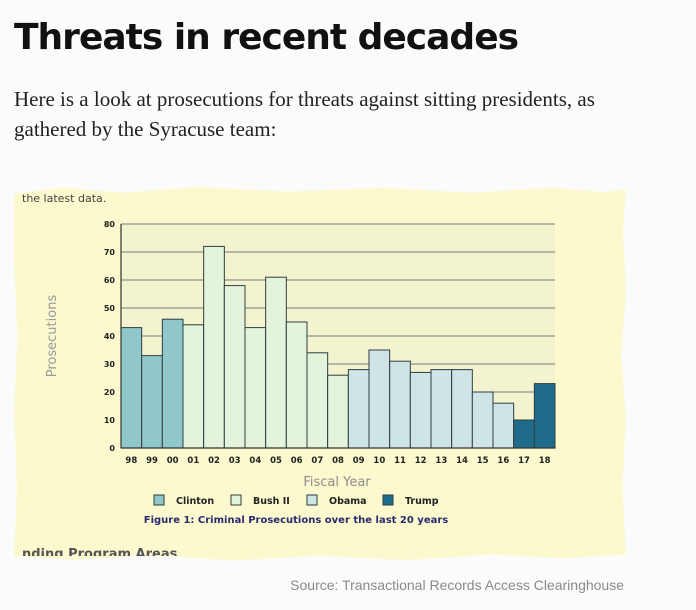 The image size is (696, 610). What do you see at coordinates (52, 336) in the screenshot?
I see `y-axis-label: Prosecutions` at bounding box center [52, 336].